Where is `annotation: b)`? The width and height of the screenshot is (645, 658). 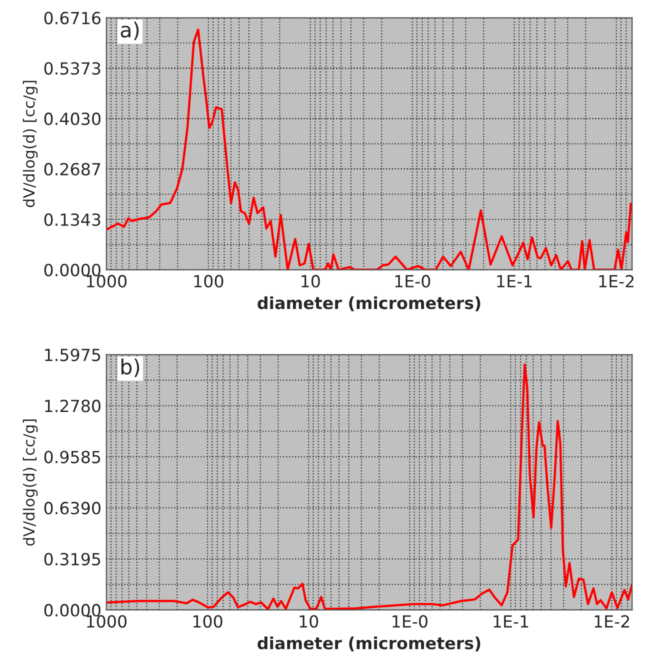
annotation: b) is located at coordinates (130, 368).